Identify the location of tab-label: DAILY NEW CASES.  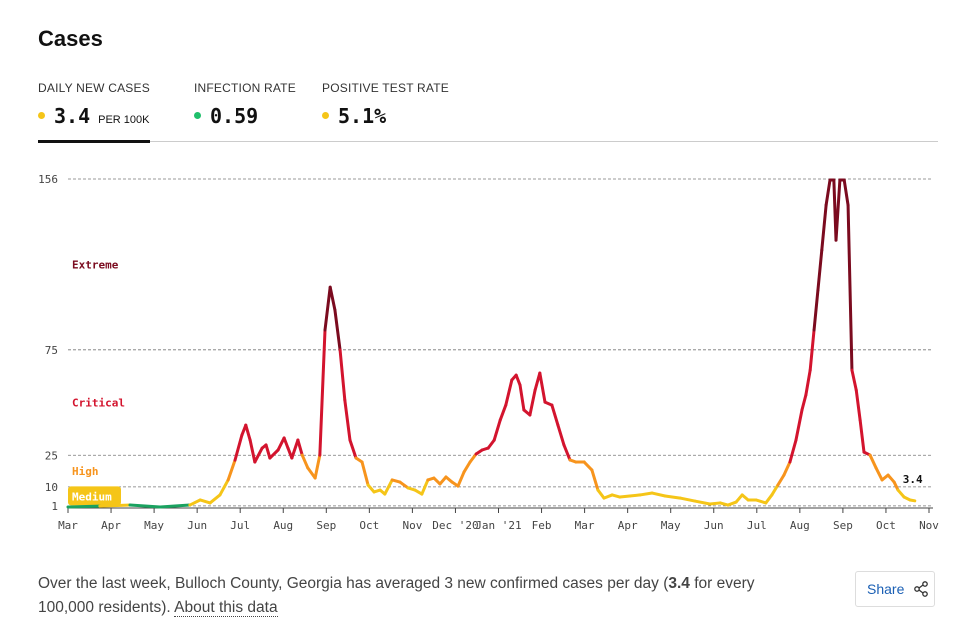
(94, 88).